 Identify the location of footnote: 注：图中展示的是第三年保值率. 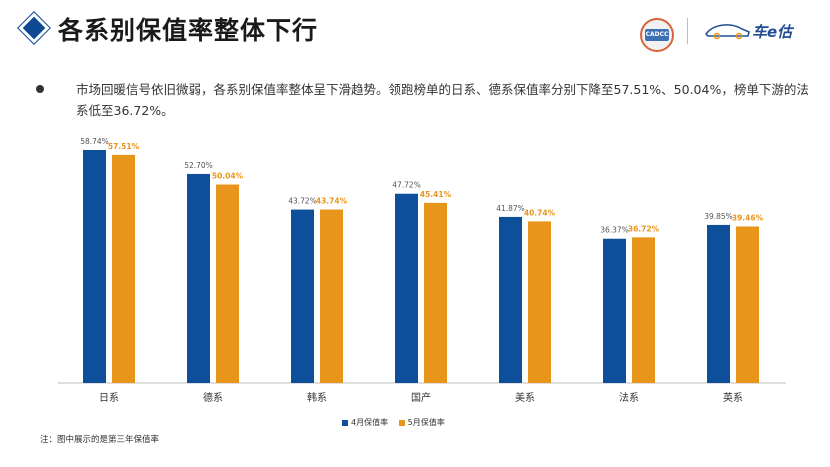
(100, 440).